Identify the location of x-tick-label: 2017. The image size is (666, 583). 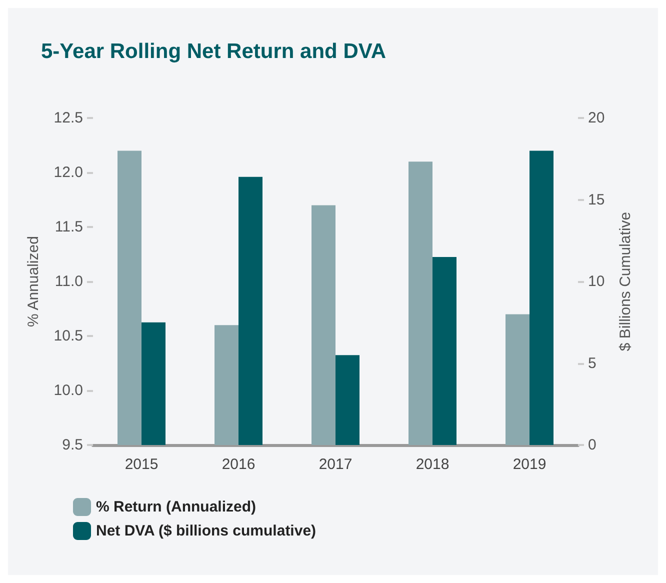
(335, 464).